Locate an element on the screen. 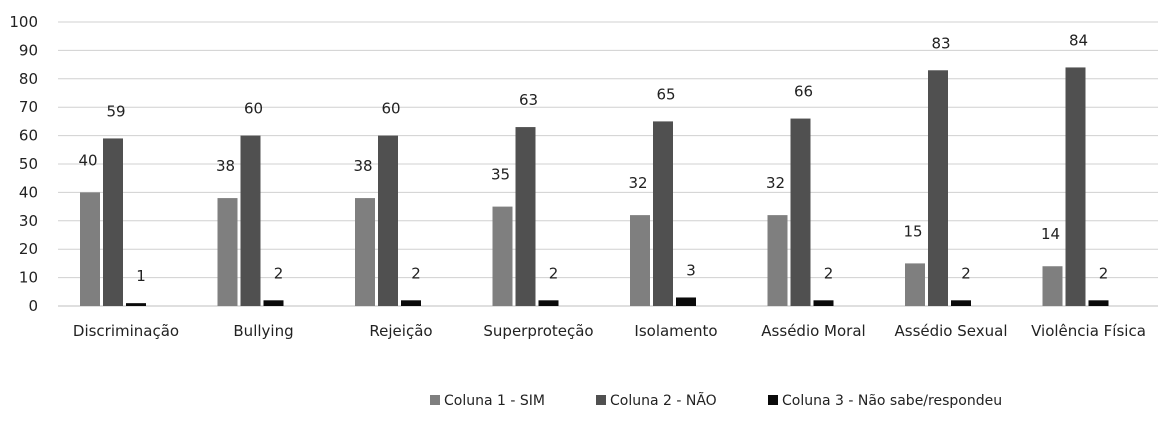 The image size is (1170, 421). data-label: 35 is located at coordinates (500, 175).